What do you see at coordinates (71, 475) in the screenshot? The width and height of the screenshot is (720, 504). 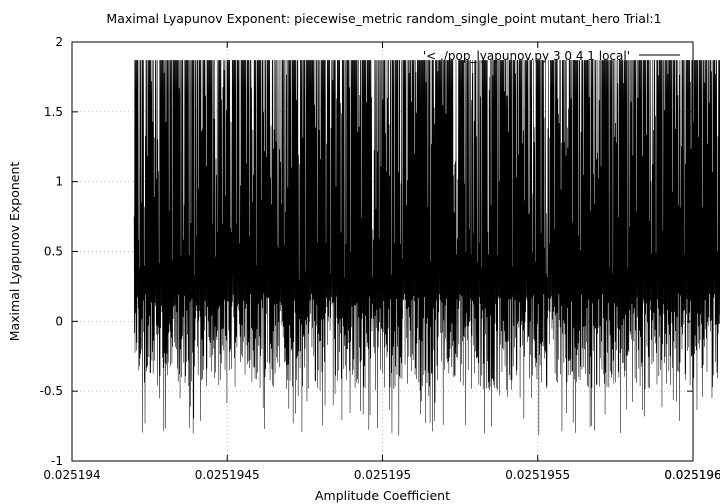 I see `x-tick-label: 0.025194` at bounding box center [71, 475].